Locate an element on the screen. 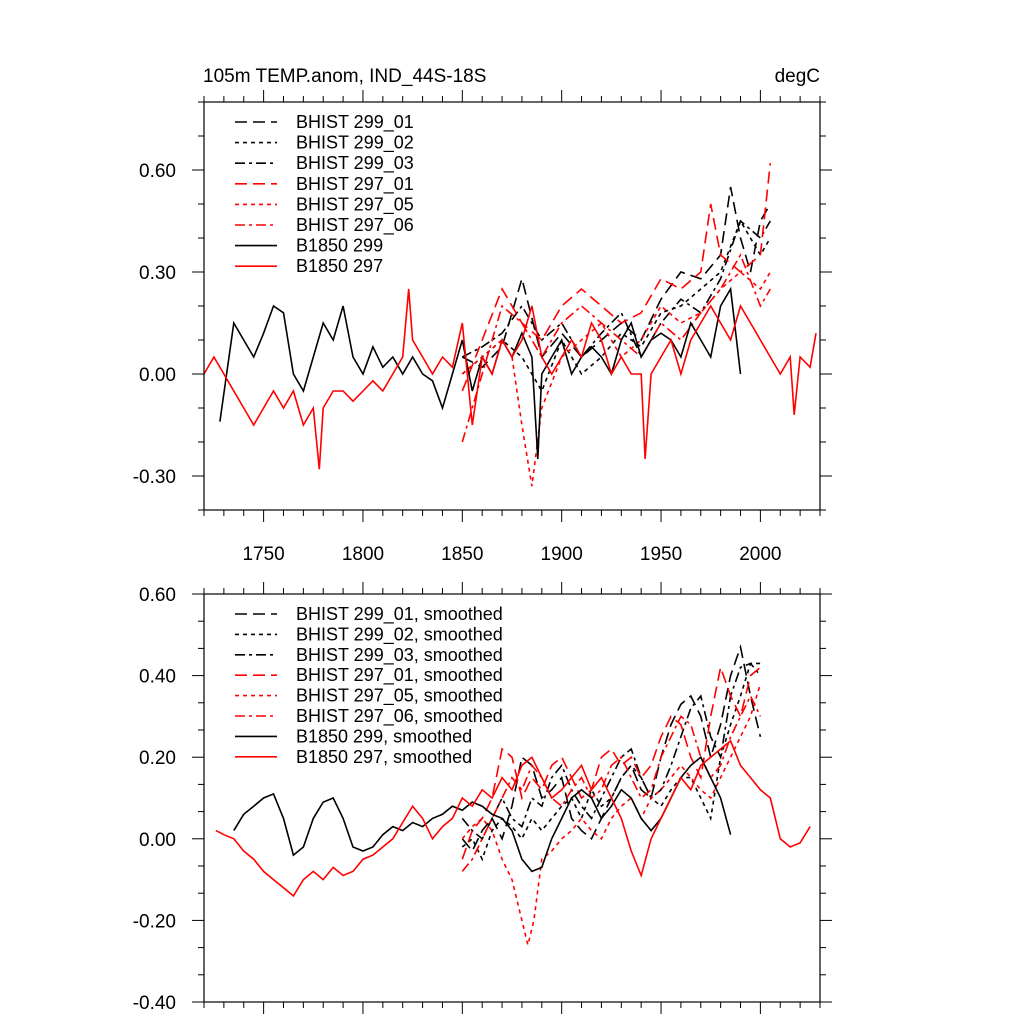 This screenshot has width=1024, height=1024. legend-label: BHIST 299_03 is located at coordinates (355, 163).